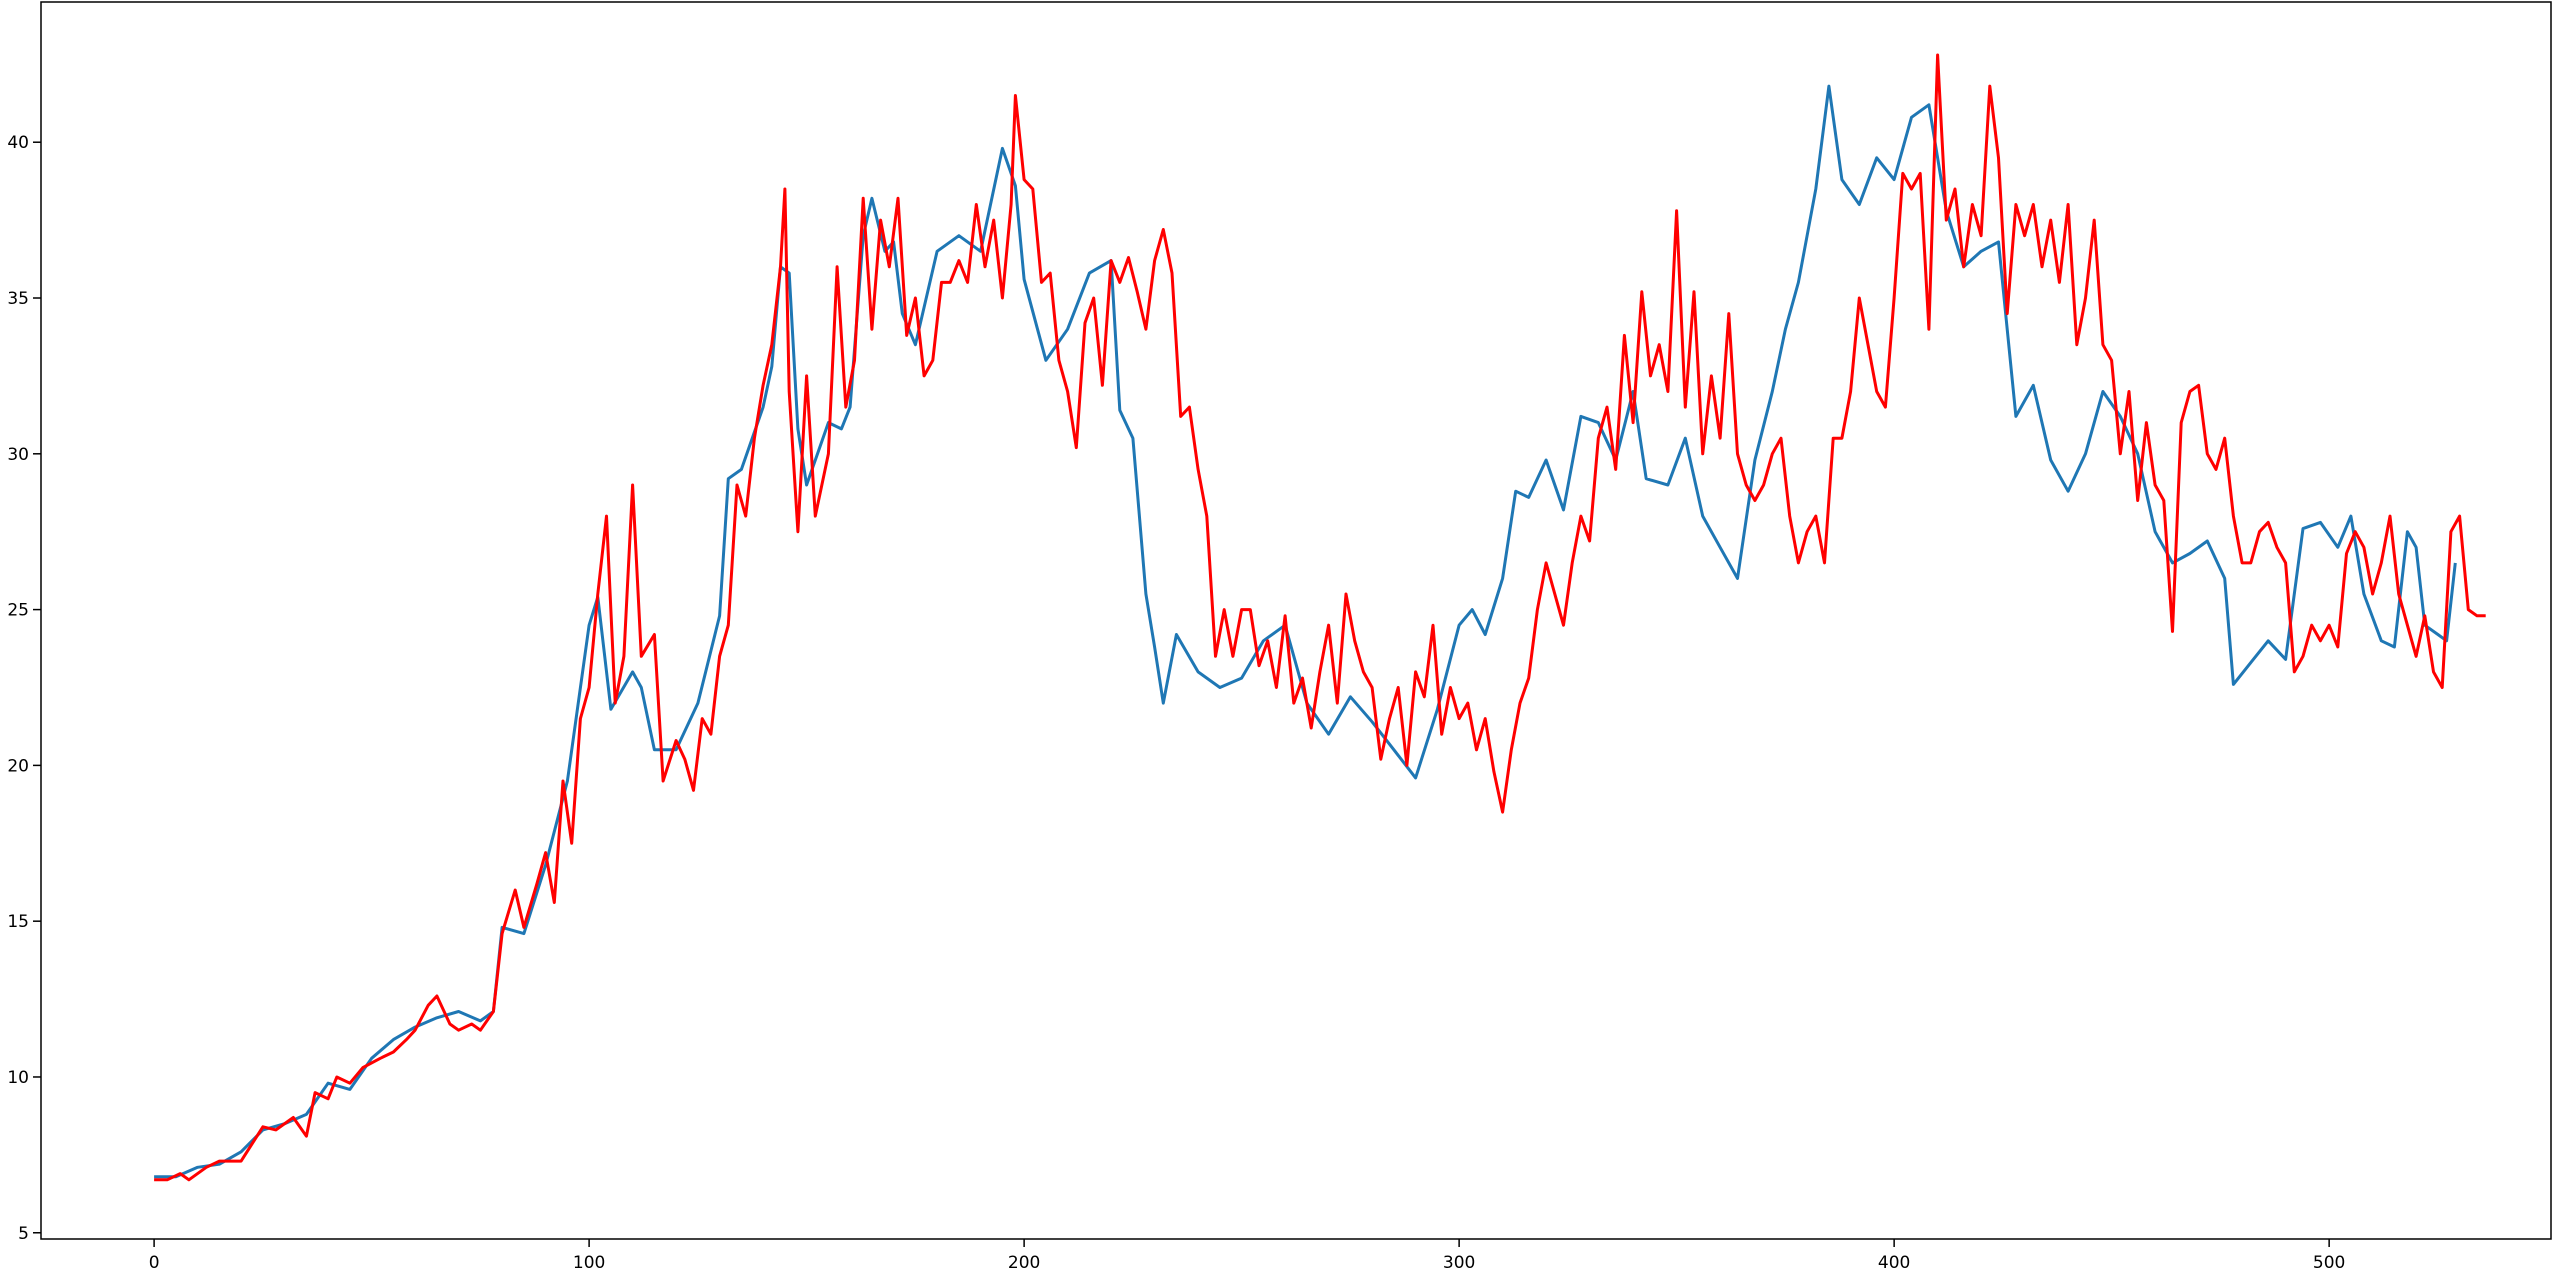 The image size is (2554, 1283). I want to click on y-tick-label: 15, so click(18, 922).